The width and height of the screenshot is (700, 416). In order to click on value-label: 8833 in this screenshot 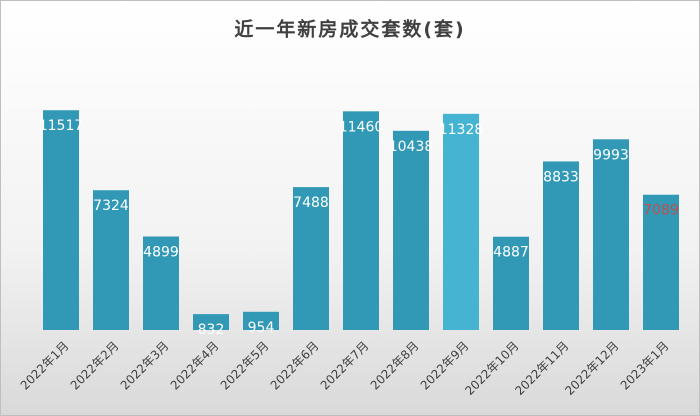, I will do `click(561, 177)`.